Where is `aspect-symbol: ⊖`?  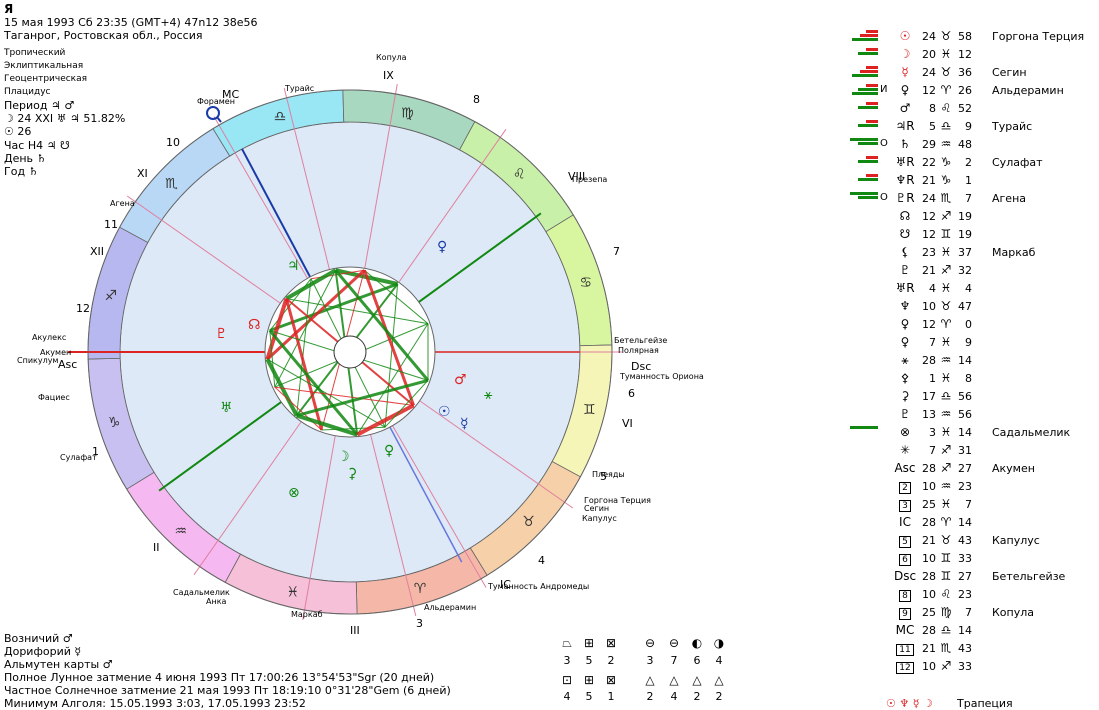 aspect-symbol: ⊖ is located at coordinates (674, 643).